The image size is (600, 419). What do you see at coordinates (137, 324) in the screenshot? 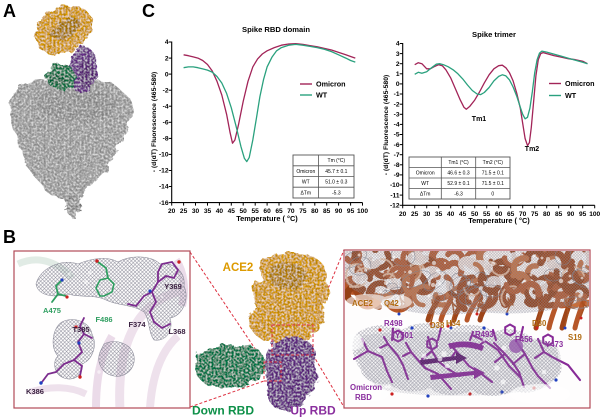
I see `svg-text: F374` at bounding box center [137, 324].